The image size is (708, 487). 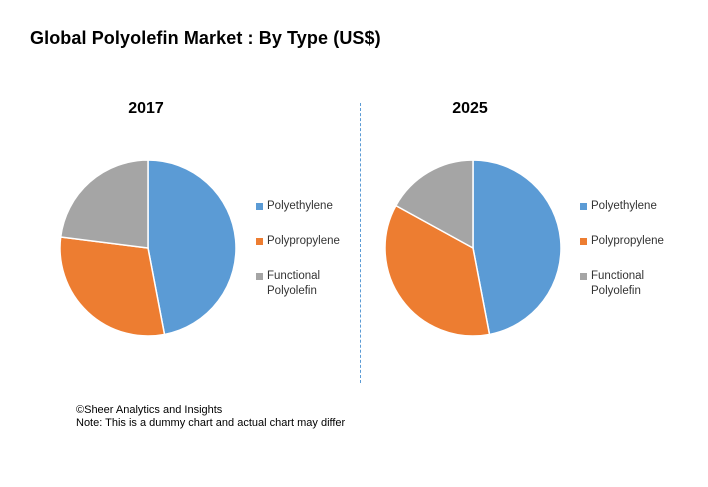 I want to click on pie-title-2017: 2017, so click(x=146, y=108).